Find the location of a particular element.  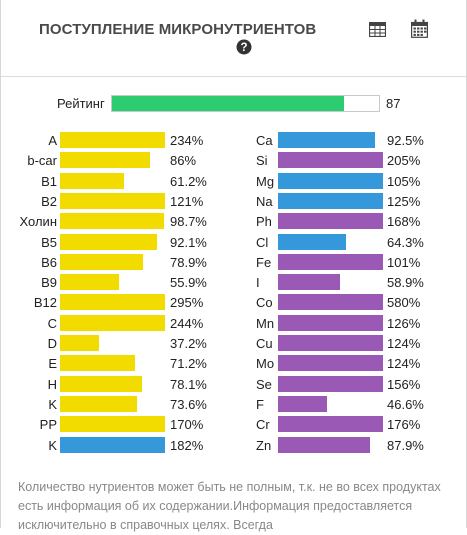

nutrient-name: b-car is located at coordinates (42, 161).